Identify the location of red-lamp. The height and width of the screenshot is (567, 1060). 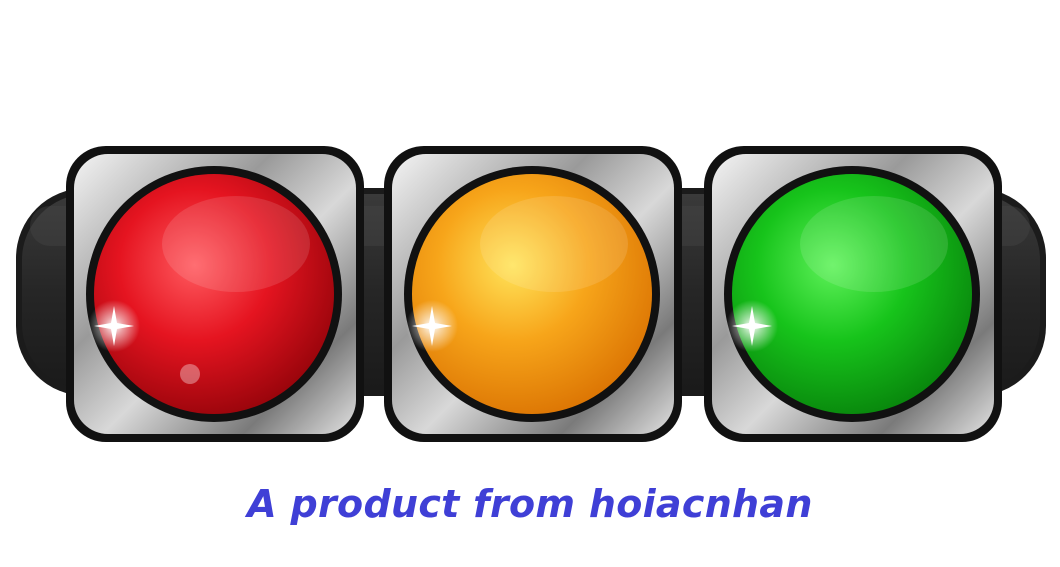
(215, 294).